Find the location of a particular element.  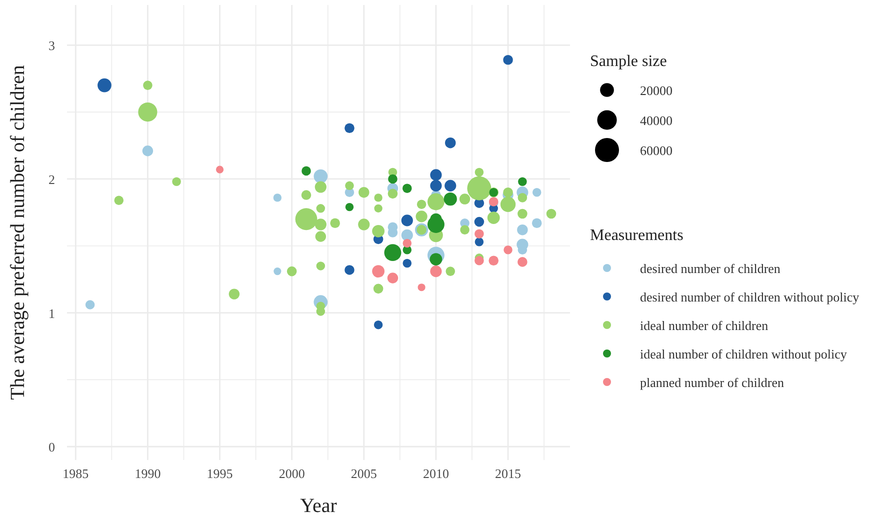

legend-label: 20000 is located at coordinates (656, 90).